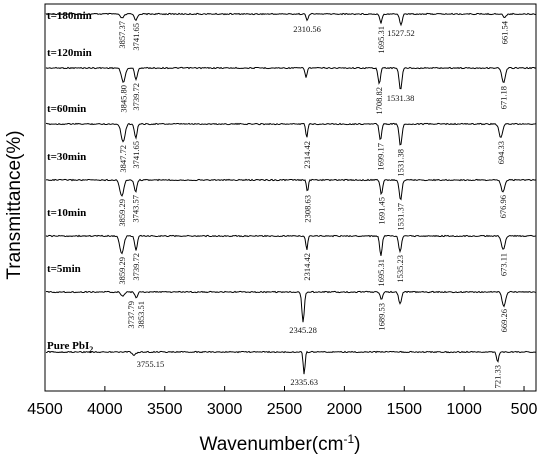  I want to click on peak-annotation: 3755.15, so click(151, 364).